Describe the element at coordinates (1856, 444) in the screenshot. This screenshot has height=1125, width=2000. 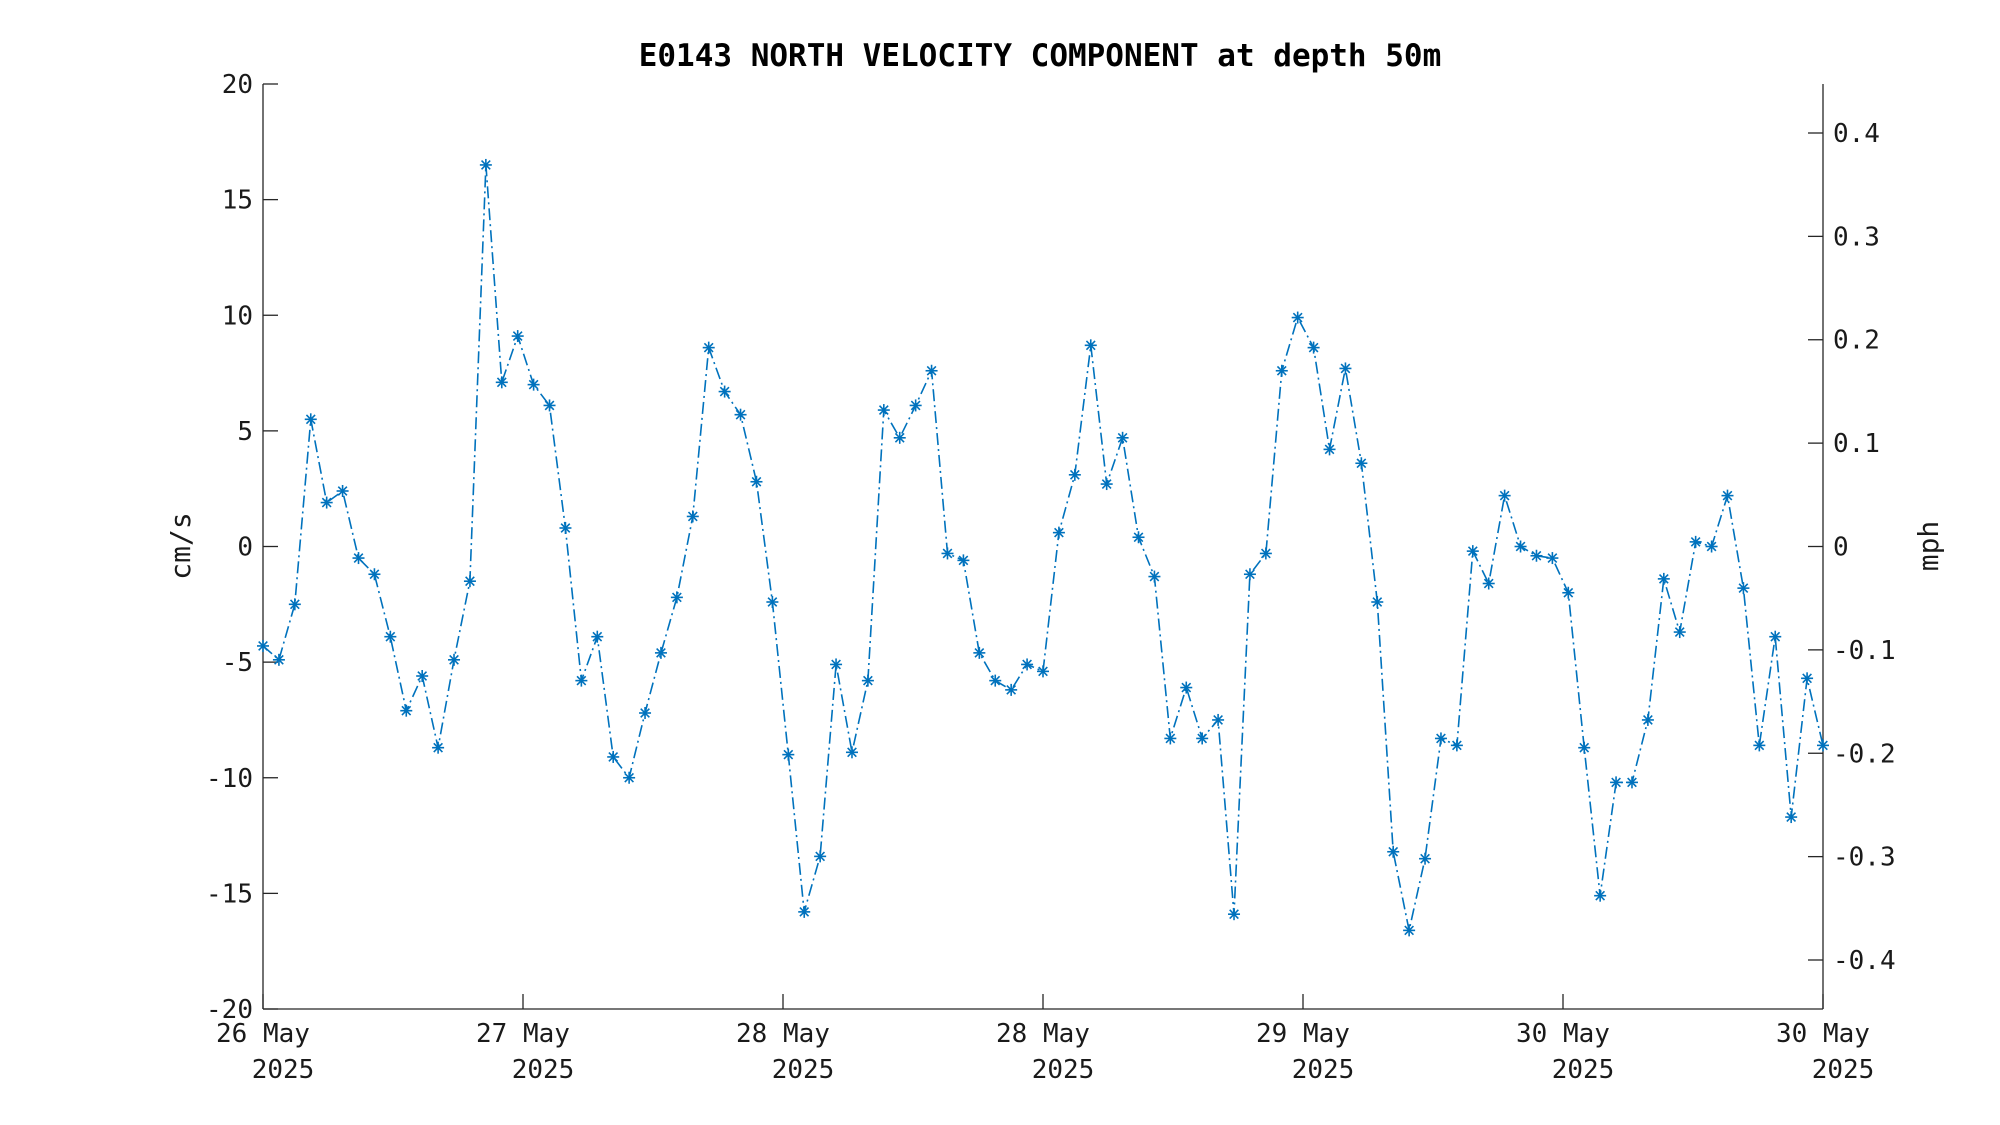
I see `right-y-tick-label: 0.1` at that location.